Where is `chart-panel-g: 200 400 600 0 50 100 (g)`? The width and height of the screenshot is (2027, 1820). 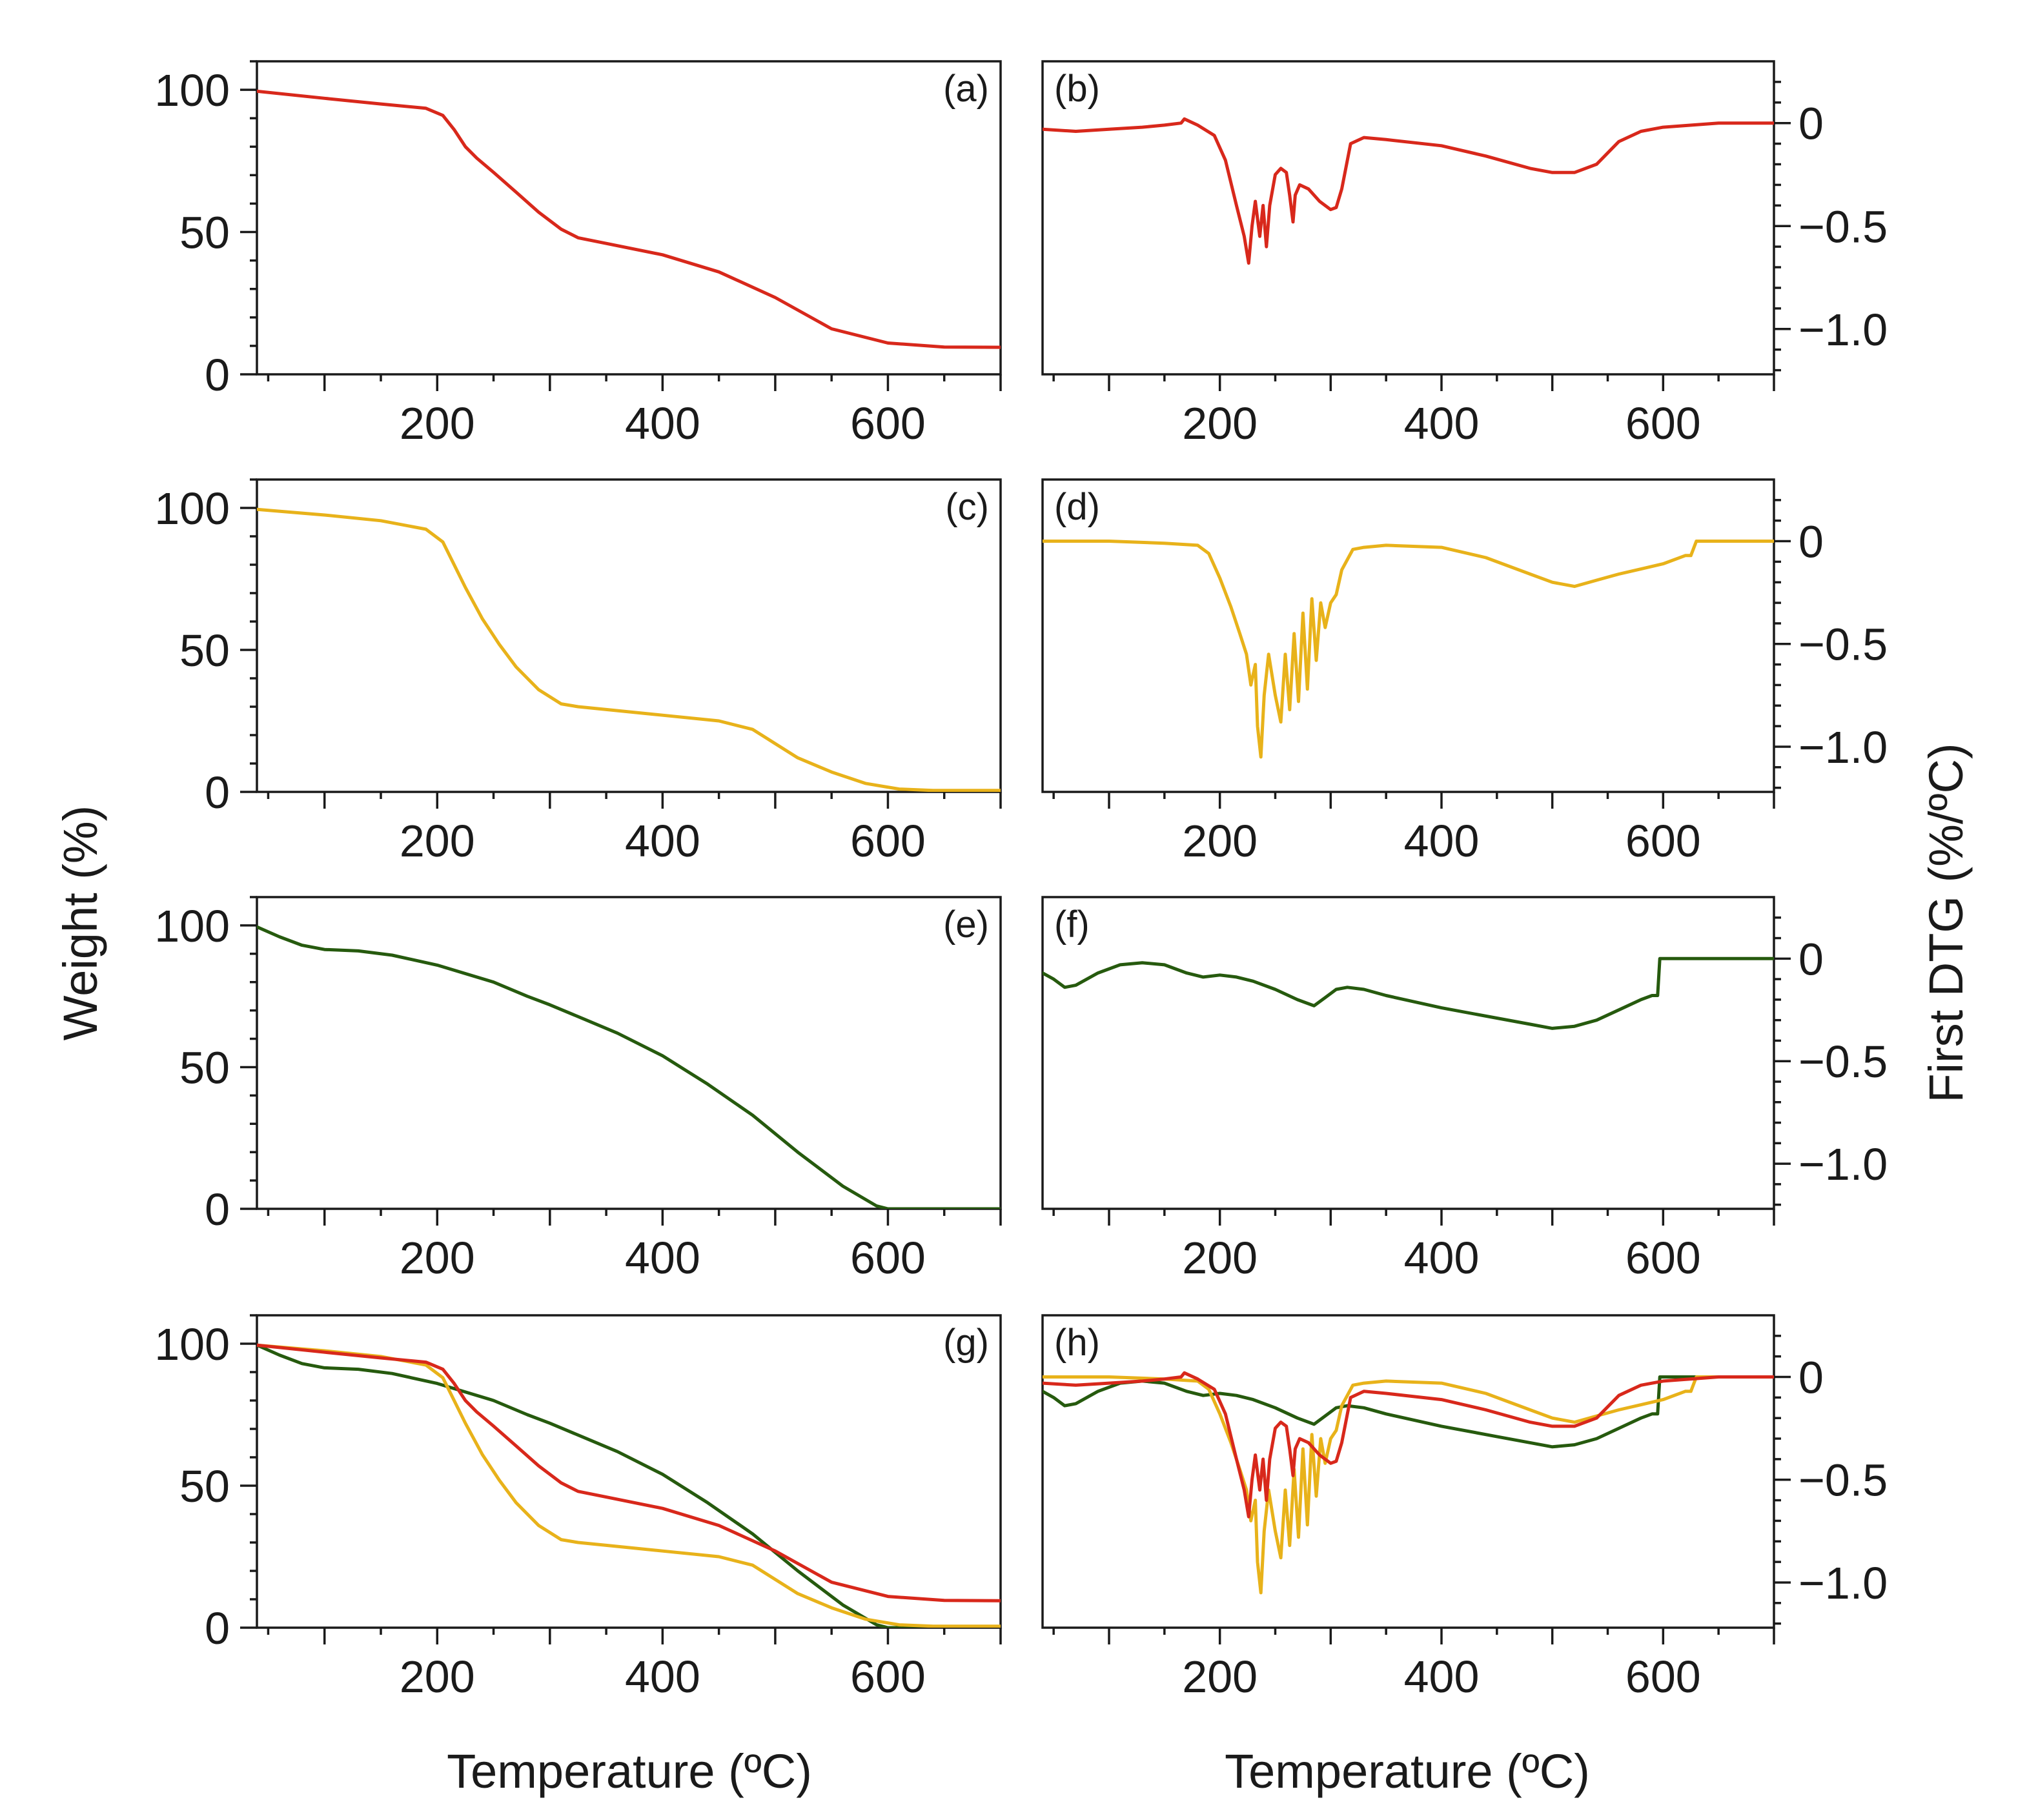
chart-panel-g: 200 400 600 0 50 100 (g) is located at coordinates (578, 1508).